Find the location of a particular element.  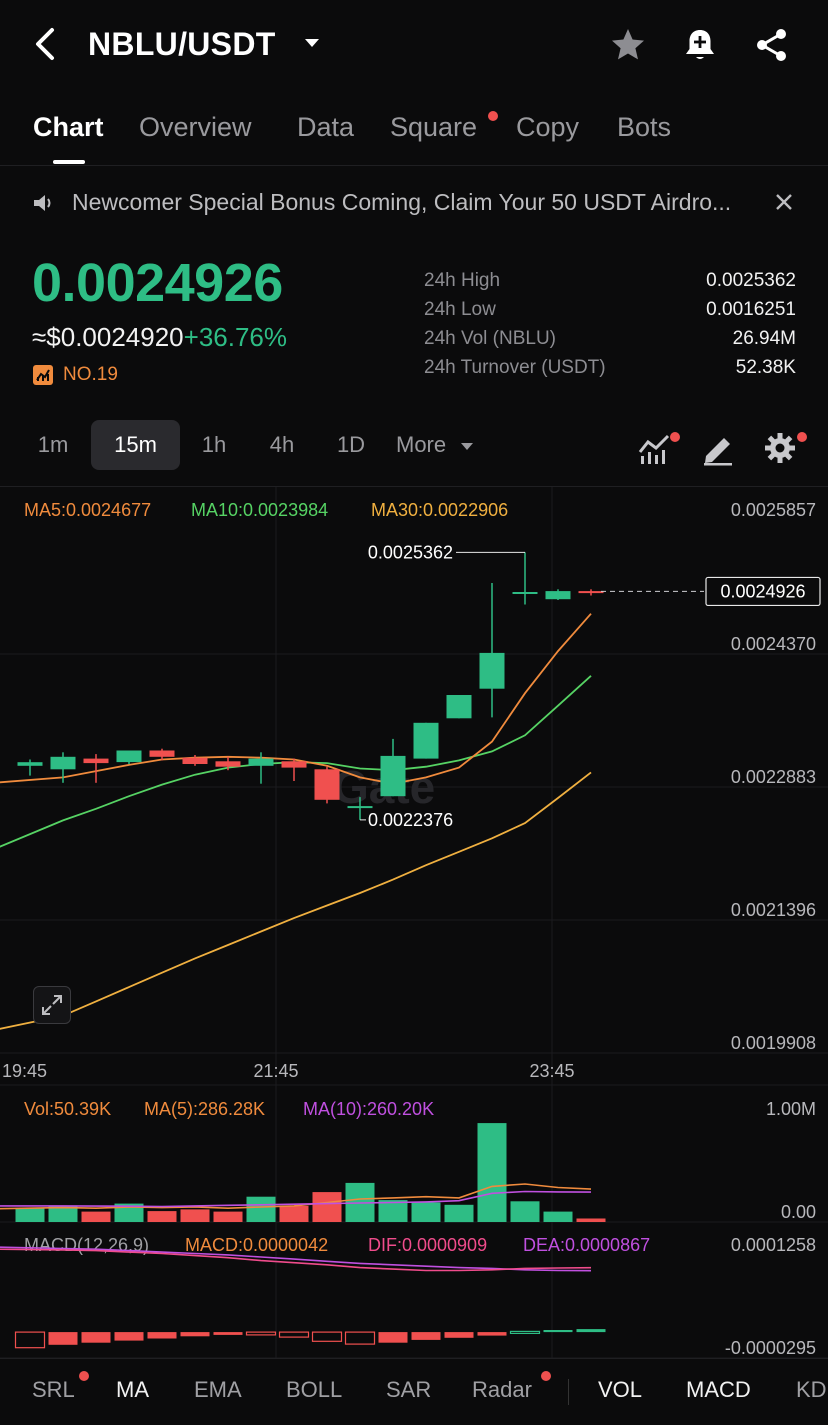

ma5-legend: MA5:0.0024677 is located at coordinates (87, 510).